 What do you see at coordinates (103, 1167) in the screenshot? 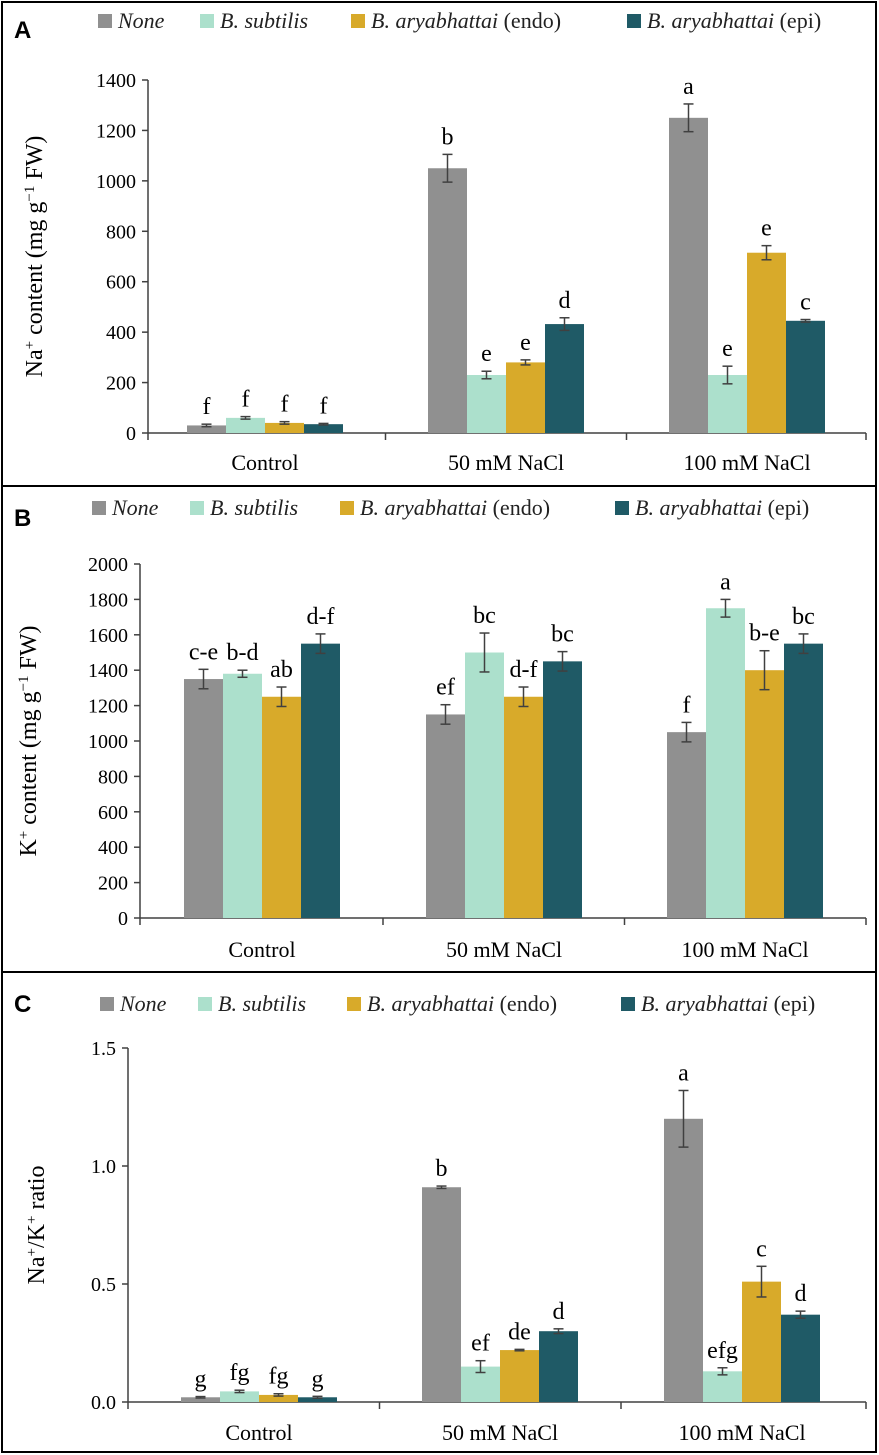
I see `y-tick-label: 1.0` at bounding box center [103, 1167].